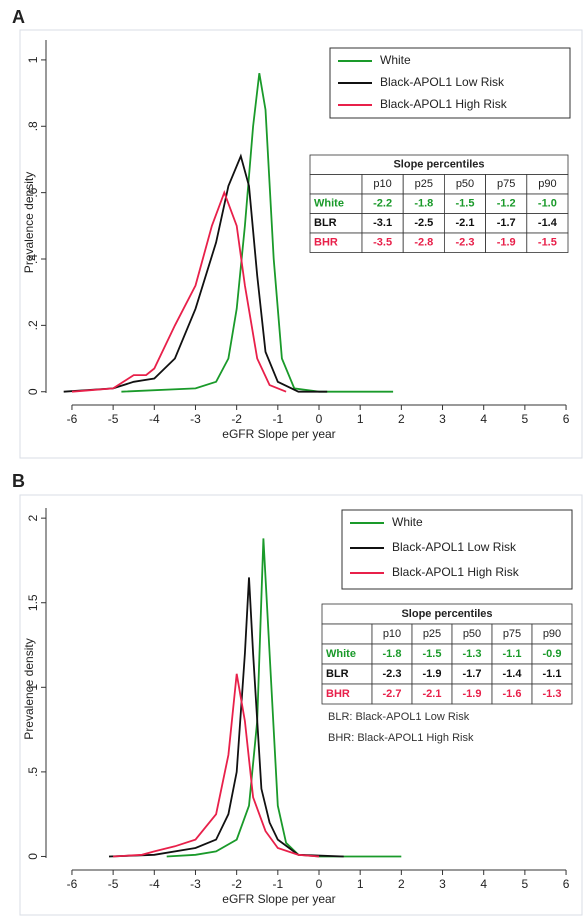 This screenshot has width=588, height=918. What do you see at coordinates (552, 654) in the screenshot?
I see `table-value: -0.9` at bounding box center [552, 654].